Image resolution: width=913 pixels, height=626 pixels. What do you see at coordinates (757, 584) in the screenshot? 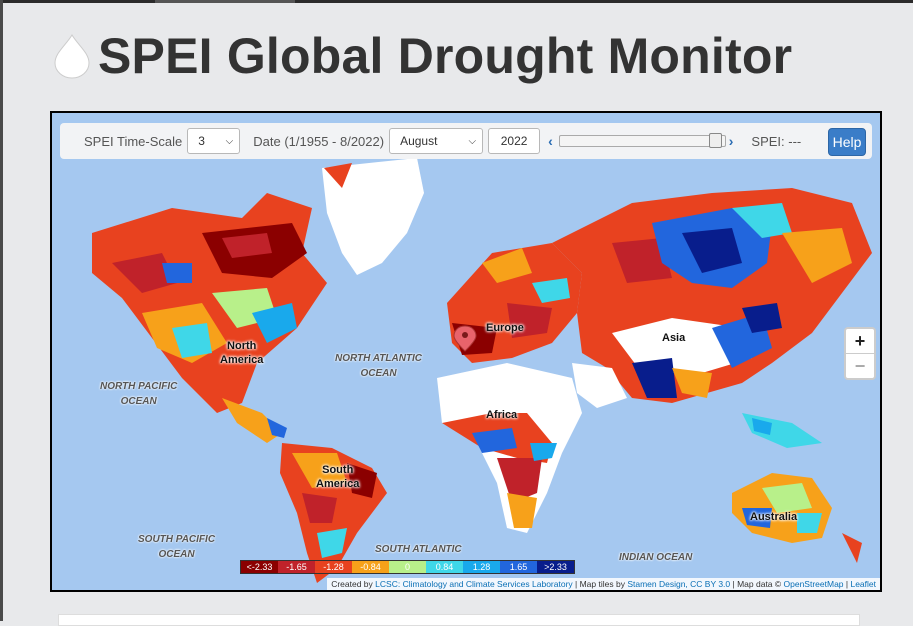
I see `attribution-separator: | Map data ©` at bounding box center [757, 584].